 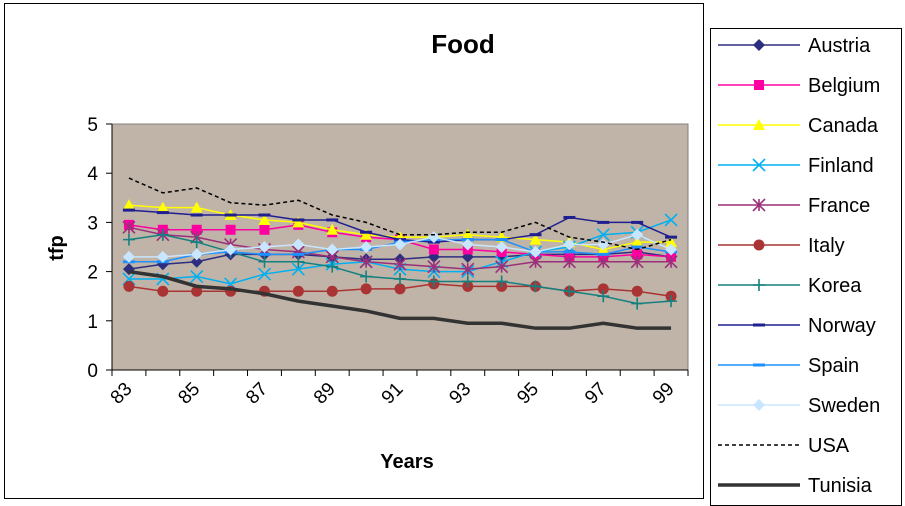 What do you see at coordinates (796, 166) in the screenshot?
I see `legend-item-finland: Finland` at bounding box center [796, 166].